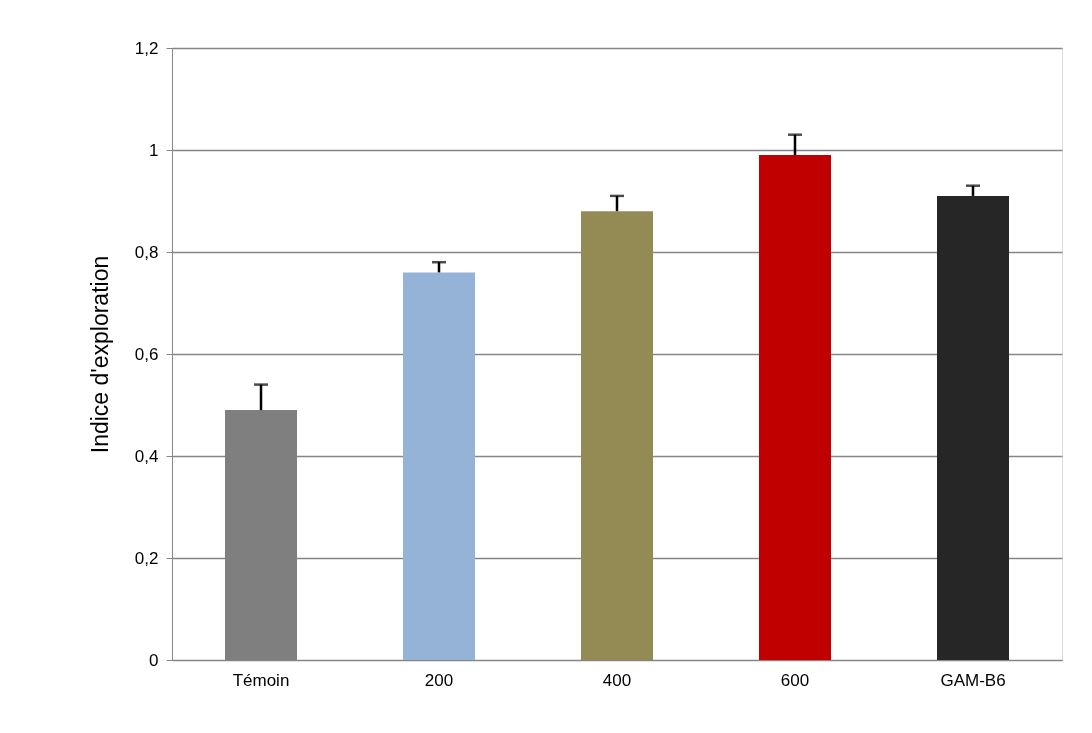 Image resolution: width=1092 pixels, height=733 pixels. What do you see at coordinates (617, 680) in the screenshot?
I see `x-tick-label: 400` at bounding box center [617, 680].